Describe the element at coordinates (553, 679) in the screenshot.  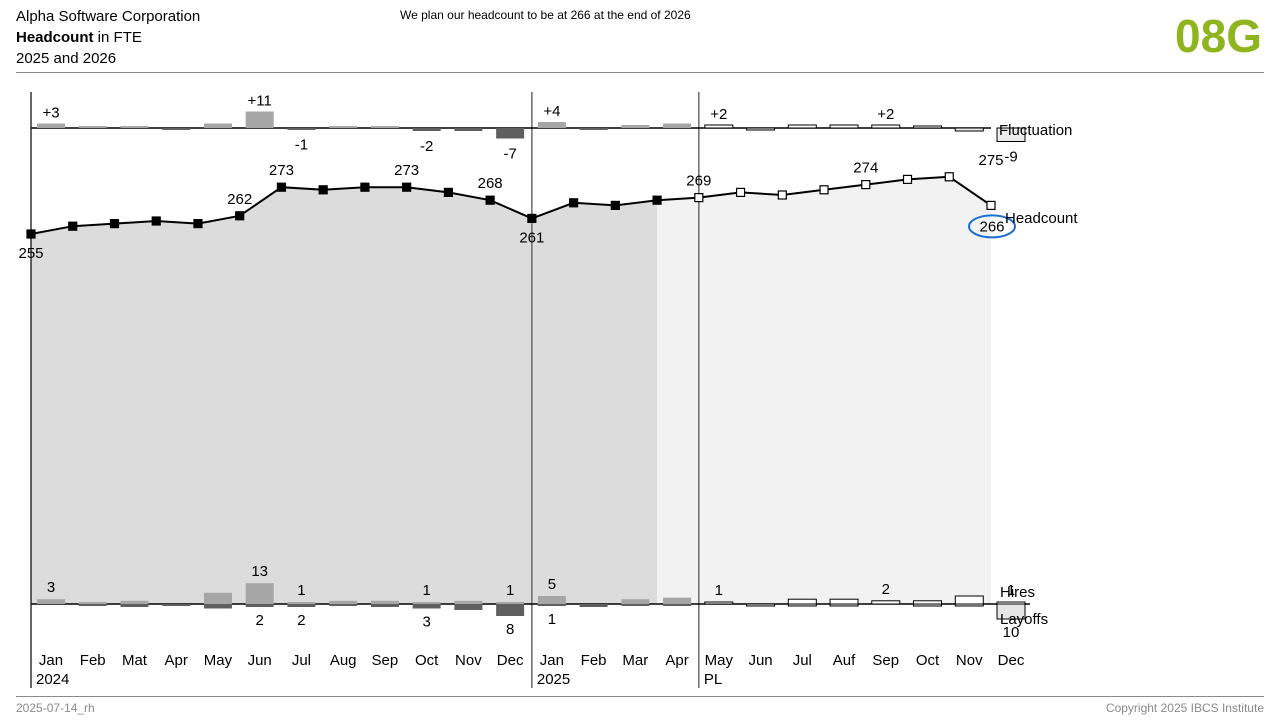
I see `x-year-label: 2025` at that location.